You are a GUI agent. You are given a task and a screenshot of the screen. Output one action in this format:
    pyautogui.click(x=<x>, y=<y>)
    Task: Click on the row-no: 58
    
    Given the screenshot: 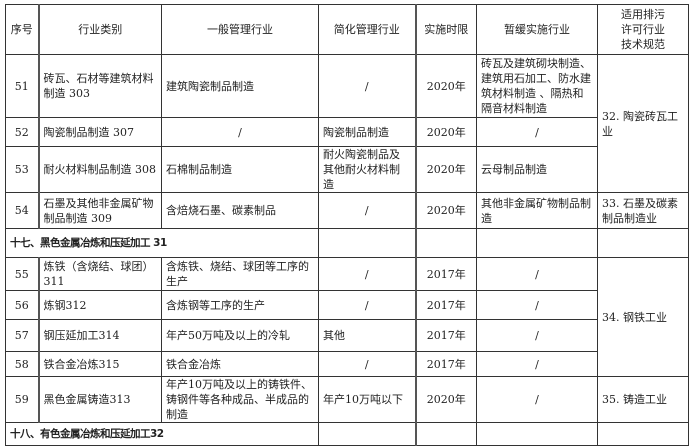 What is the action you would take?
    pyautogui.click(x=22, y=364)
    